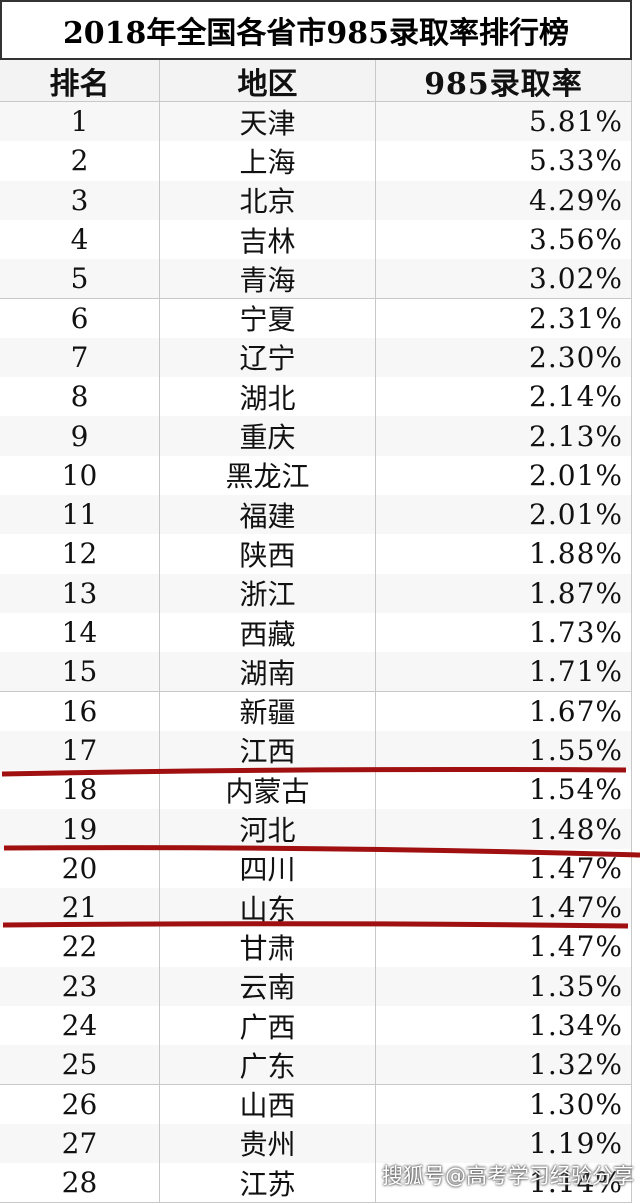 The image size is (640, 1204). What do you see at coordinates (504, 711) in the screenshot?
I see `rate-cell: 1.67%` at bounding box center [504, 711].